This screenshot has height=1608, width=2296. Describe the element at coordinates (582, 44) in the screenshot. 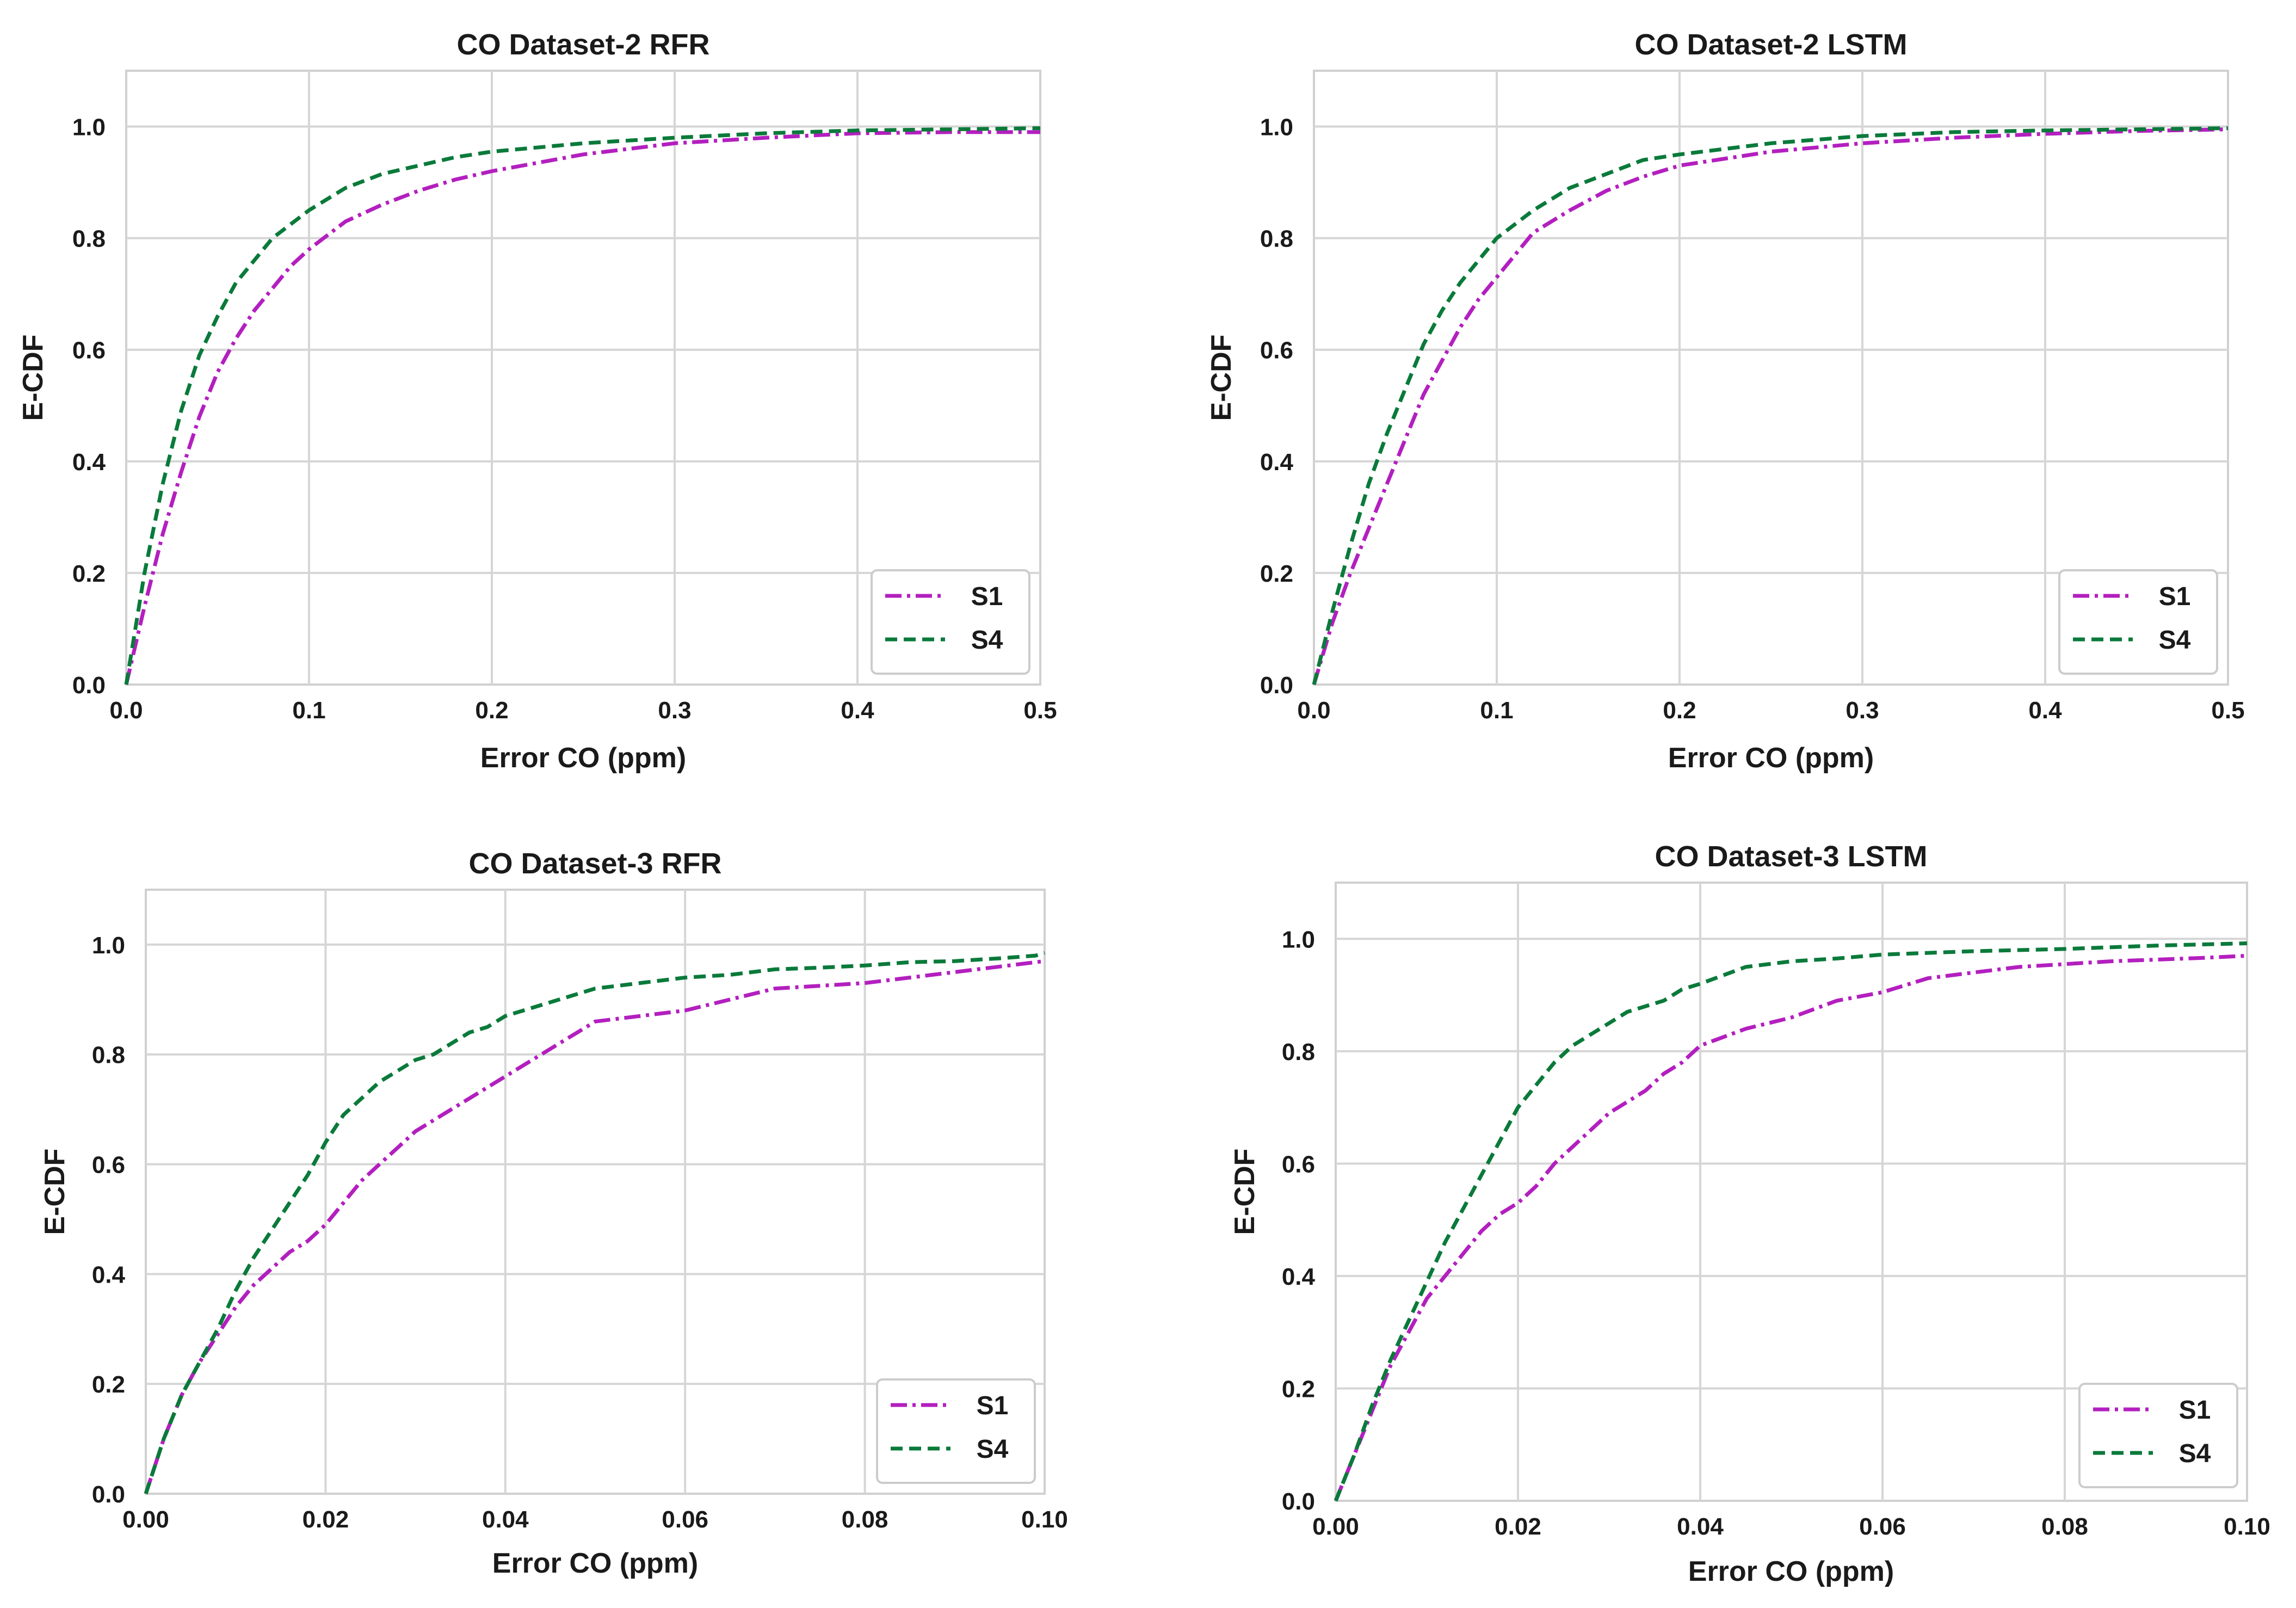

I see `chart-title: CO Dataset-2 RFR` at that location.